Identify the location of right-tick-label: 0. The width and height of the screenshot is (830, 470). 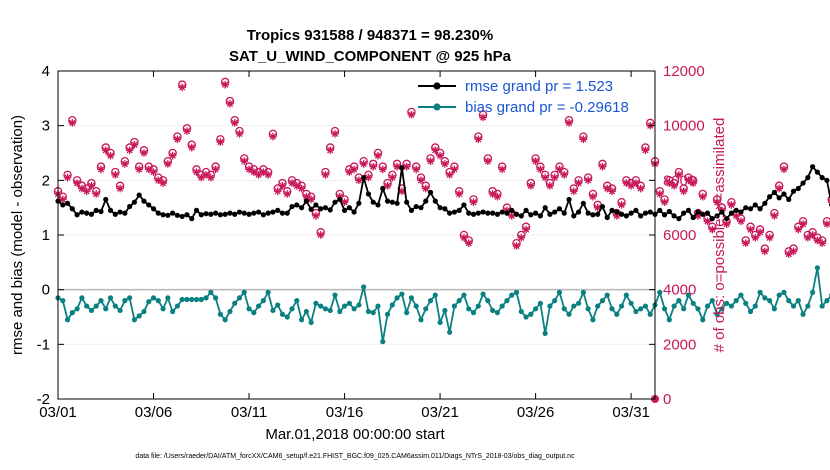
(667, 399).